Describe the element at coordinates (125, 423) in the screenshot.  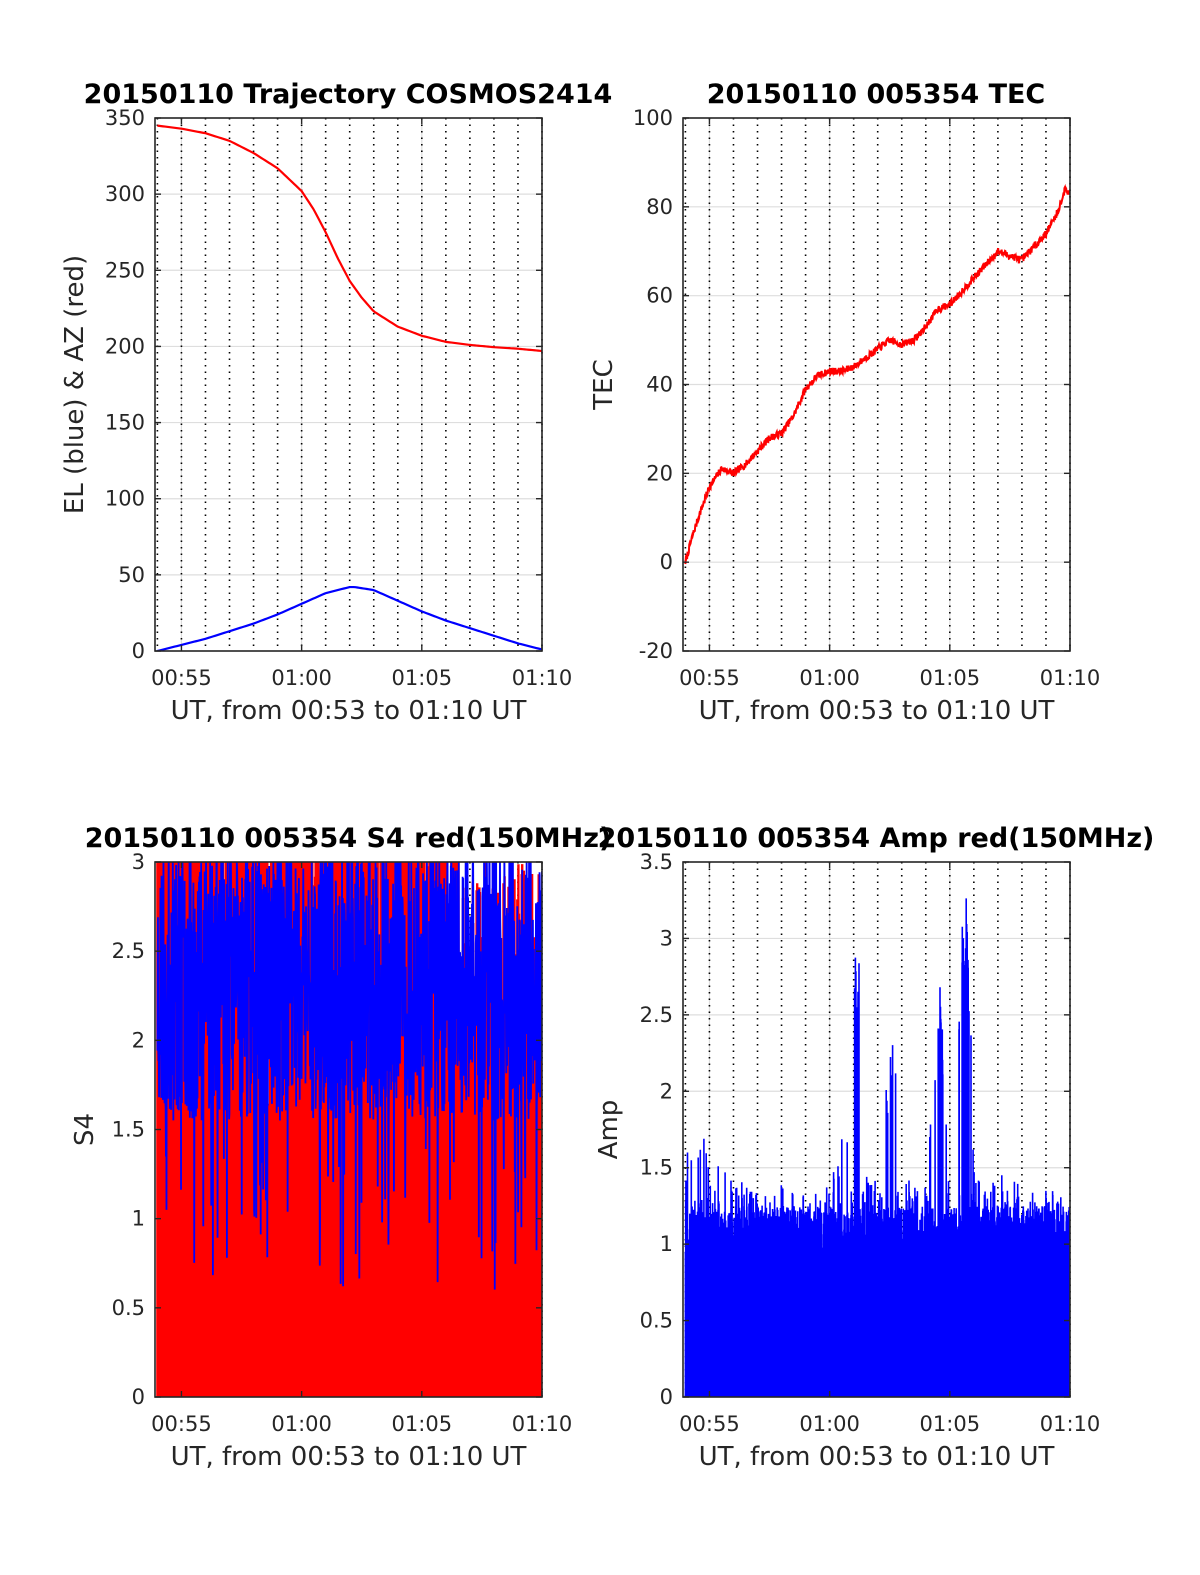
I see `y-tick-label: 150` at that location.